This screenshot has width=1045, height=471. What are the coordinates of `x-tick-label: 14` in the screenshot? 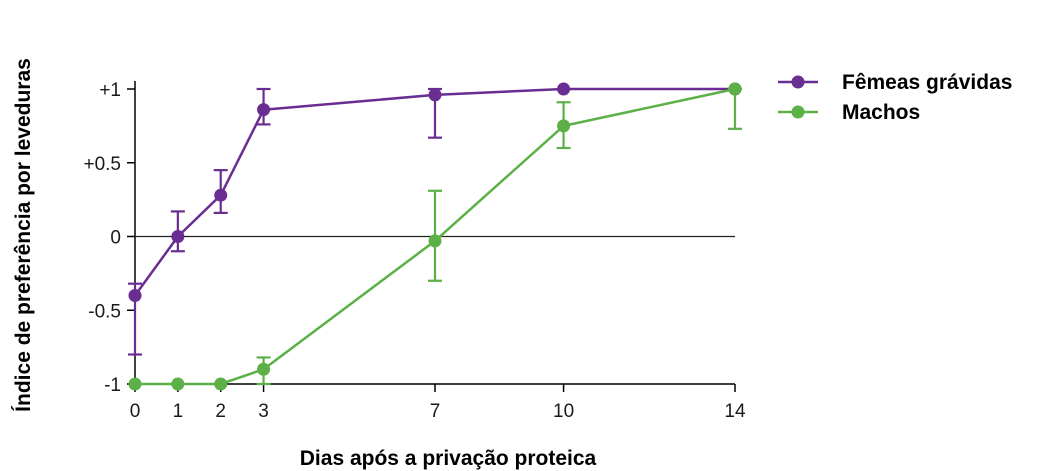 It's located at (735, 411).